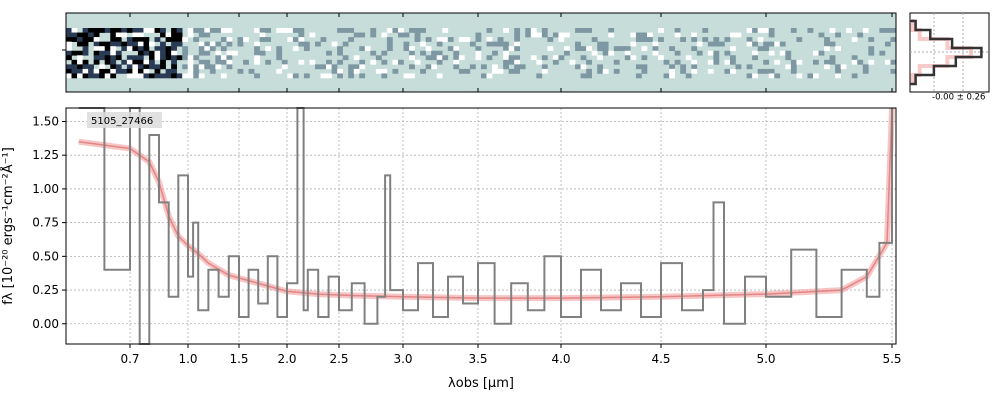 This screenshot has width=1000, height=400. Describe the element at coordinates (338, 359) in the screenshot. I see `x-tick-label: 2.5` at that location.